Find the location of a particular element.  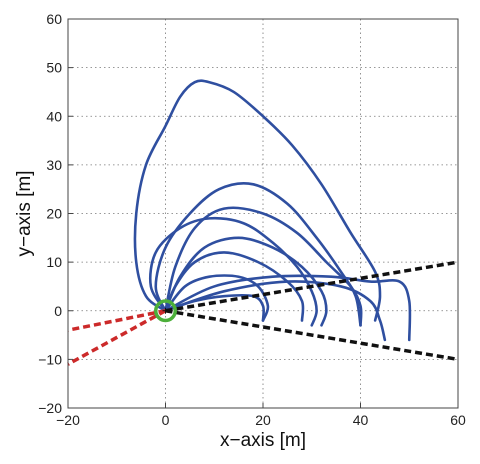

x-tick-label: 20 is located at coordinates (263, 420).